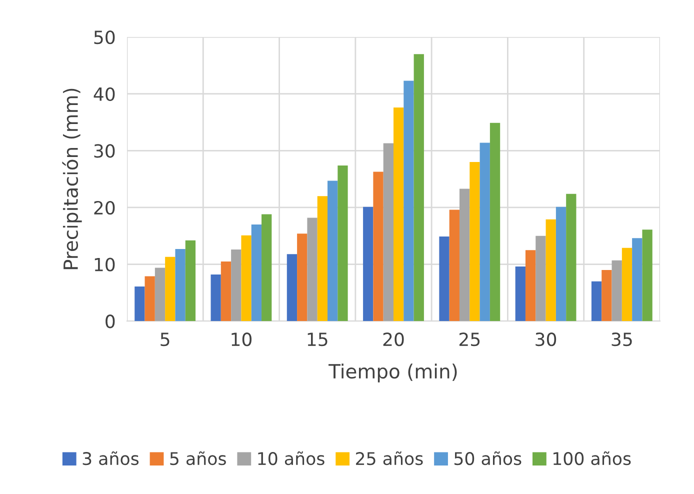 The image size is (694, 494). What do you see at coordinates (392, 373) in the screenshot?
I see `x-axis-title: Tiempo (min)` at bounding box center [392, 373].